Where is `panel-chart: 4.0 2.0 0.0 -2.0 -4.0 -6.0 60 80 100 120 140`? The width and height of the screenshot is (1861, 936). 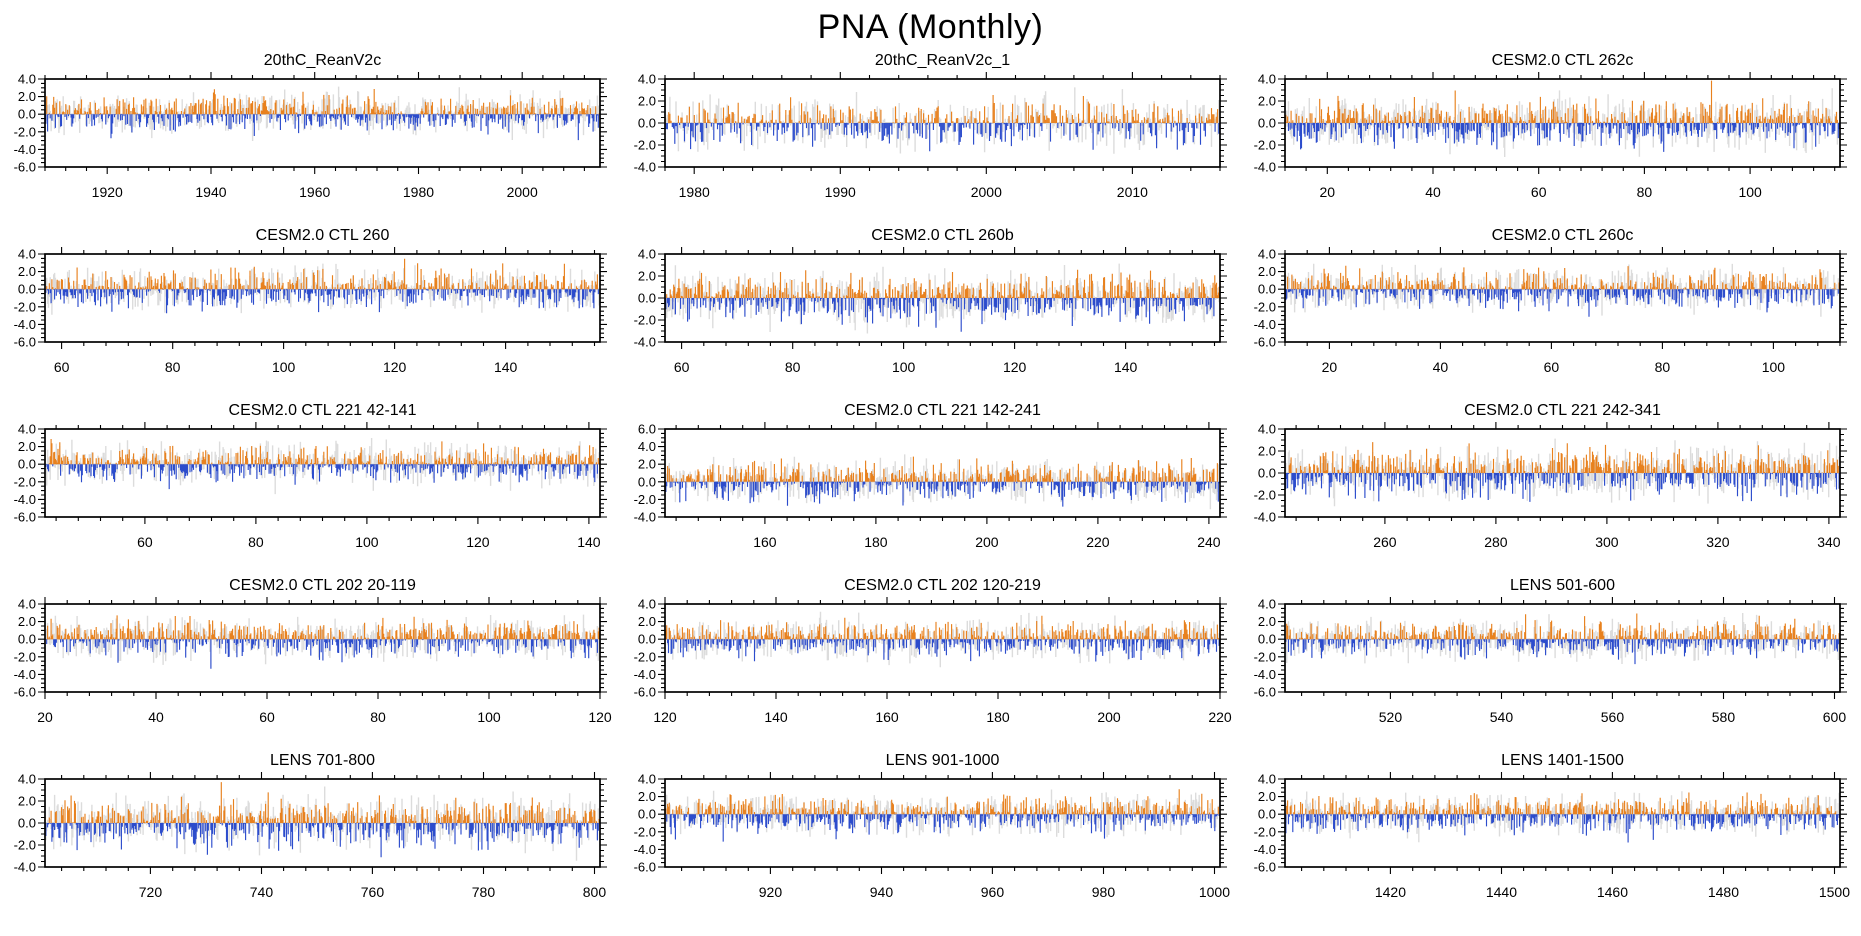 panel-chart: 4.0 2.0 0.0 -2.0 -4.0 -6.0 60 80 100 120 140 is located at coordinates (310, 311).